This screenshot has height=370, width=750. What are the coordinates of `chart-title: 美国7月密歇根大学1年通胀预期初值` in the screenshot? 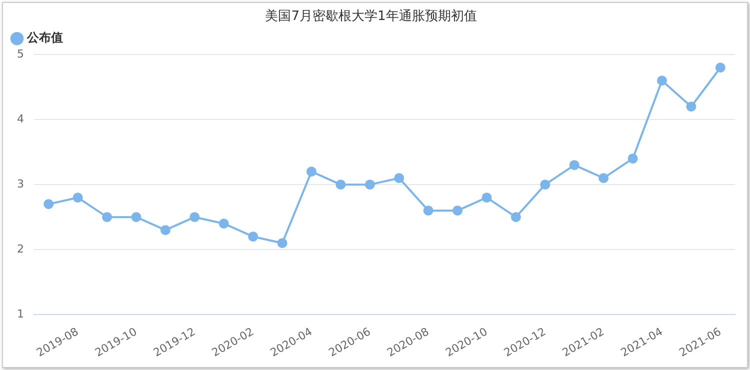 It's located at (371, 16).